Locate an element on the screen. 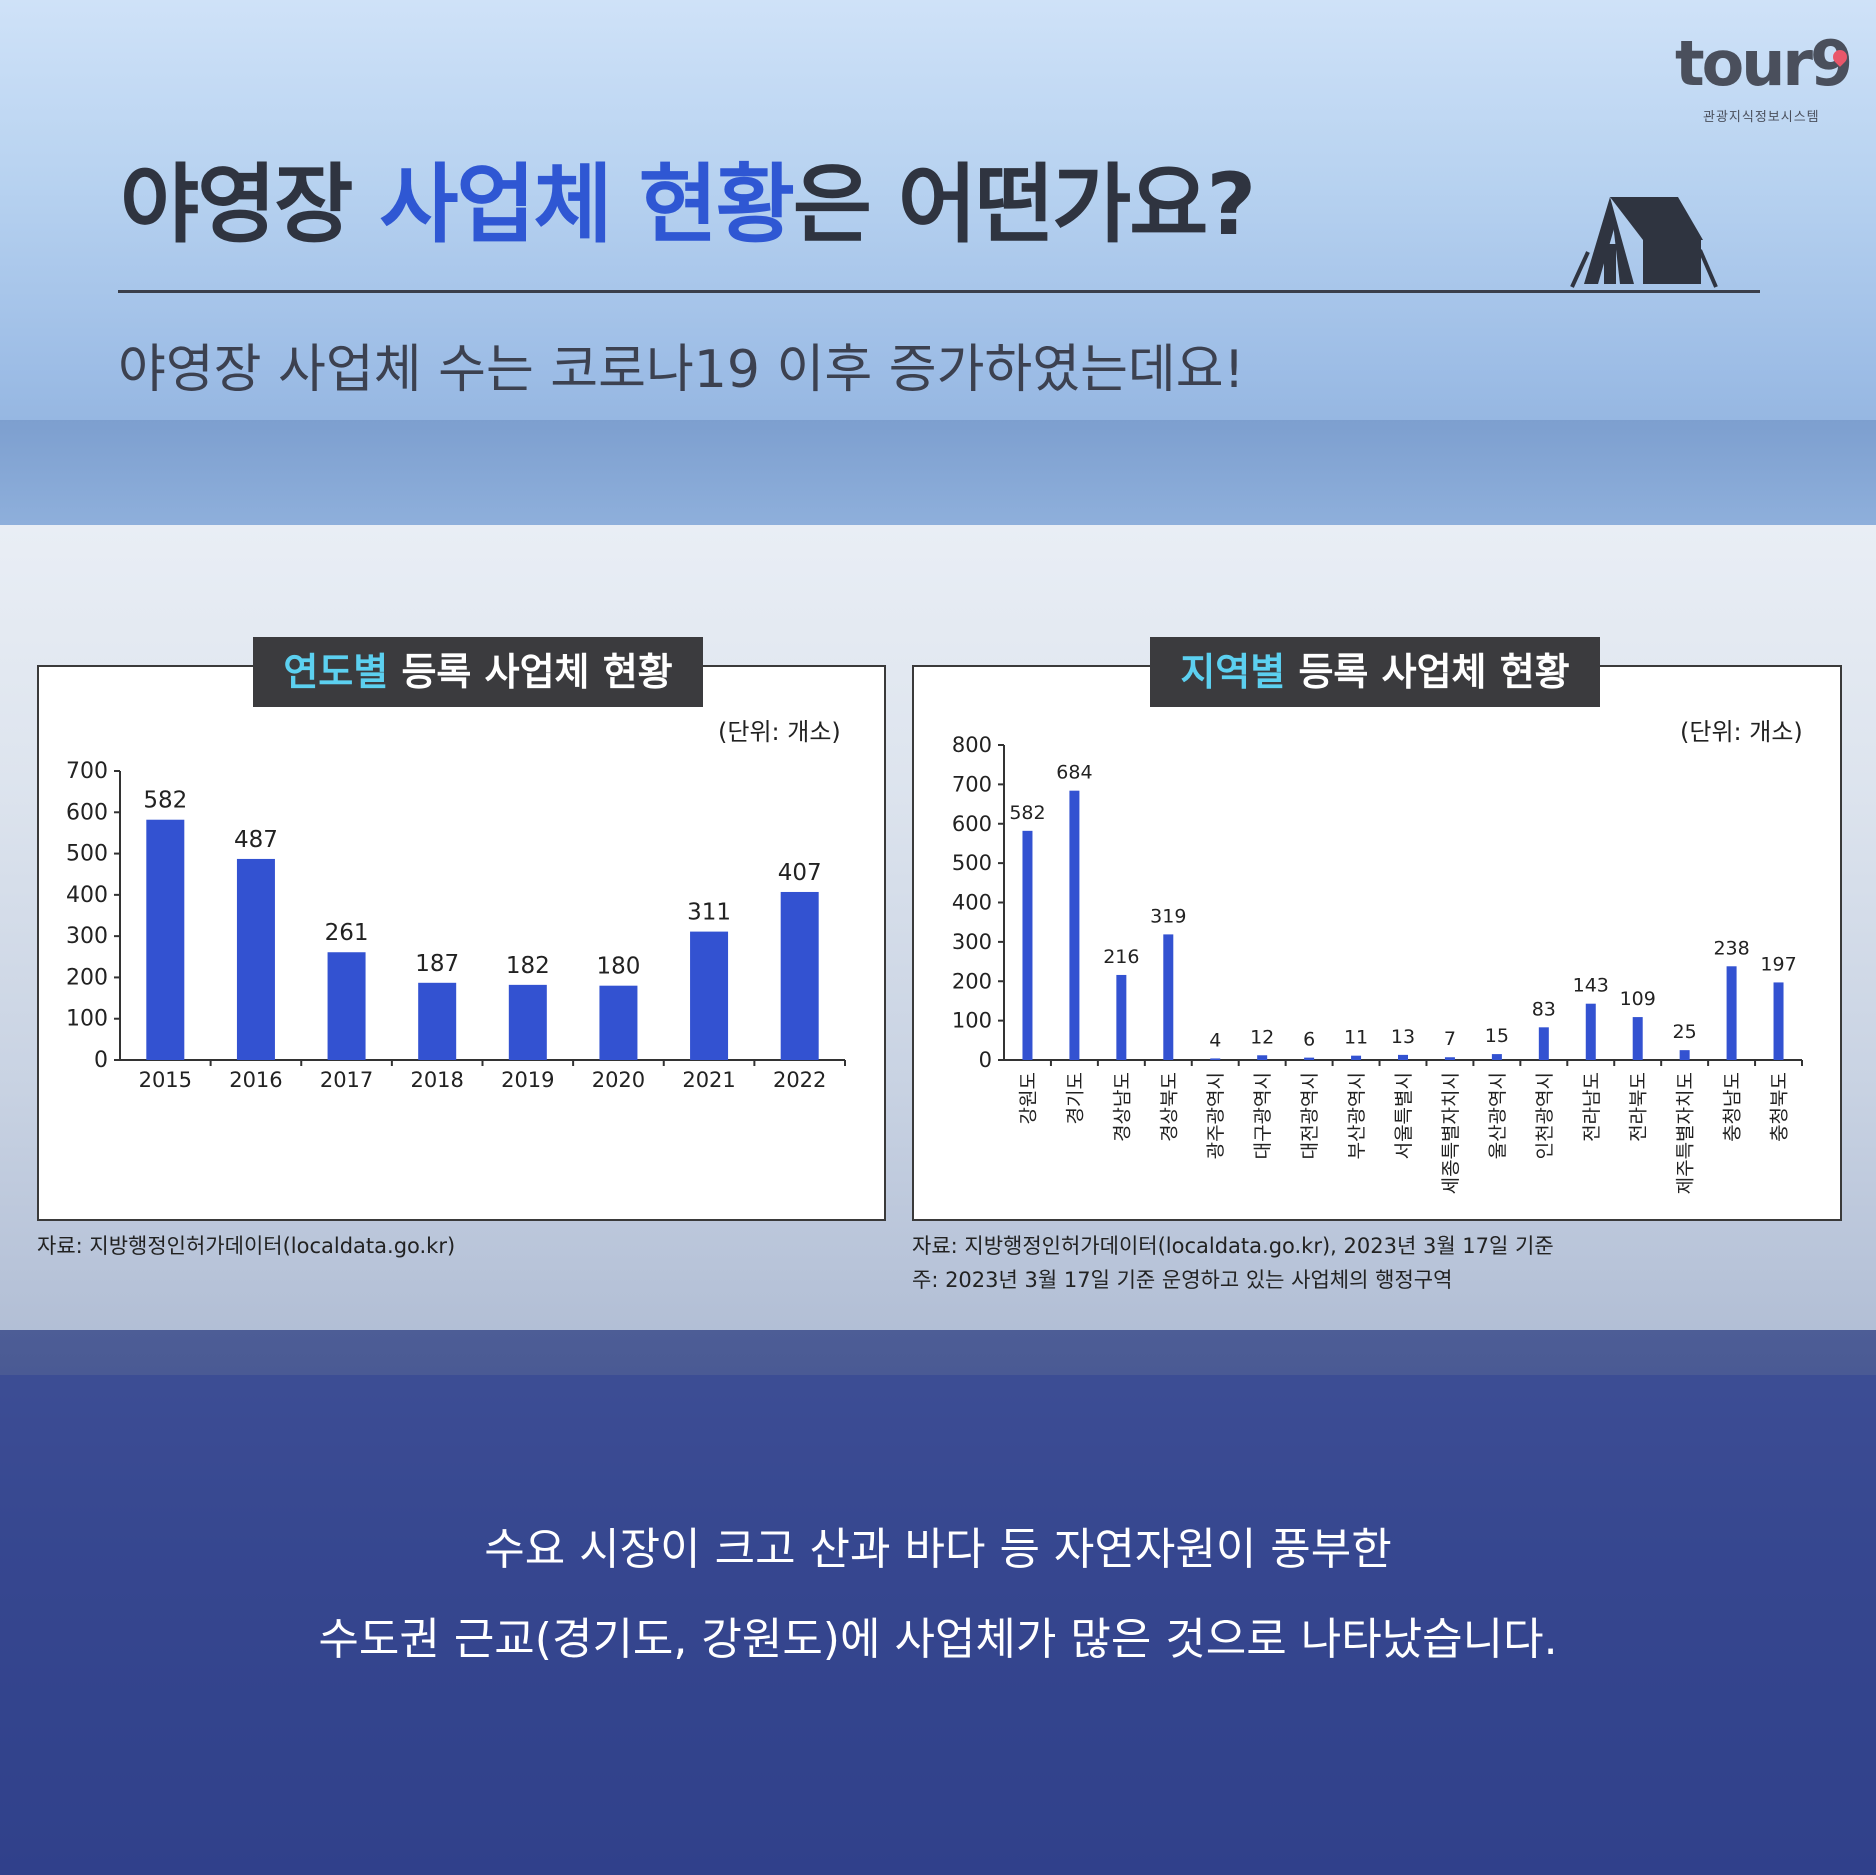 The height and width of the screenshot is (1875, 1876). regional-data-label: 238 is located at coordinates (1731, 948).